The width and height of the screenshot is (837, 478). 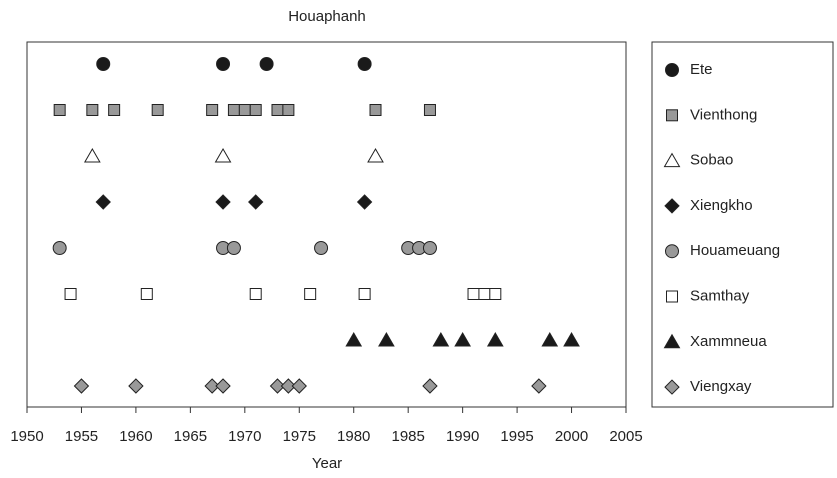 What do you see at coordinates (721, 386) in the screenshot?
I see `legend-label: Viengxay` at bounding box center [721, 386].